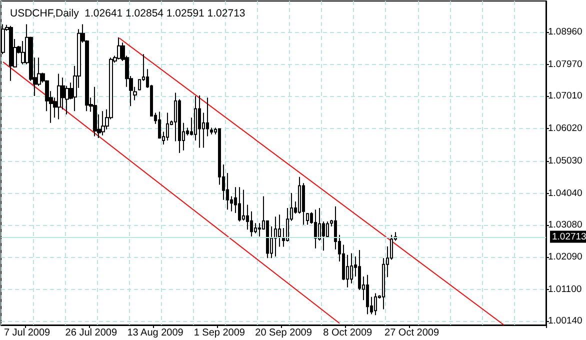 The width and height of the screenshot is (586, 340). What do you see at coordinates (155, 333) in the screenshot?
I see `x-tick-label: 13 Aug 2009` at bounding box center [155, 333].